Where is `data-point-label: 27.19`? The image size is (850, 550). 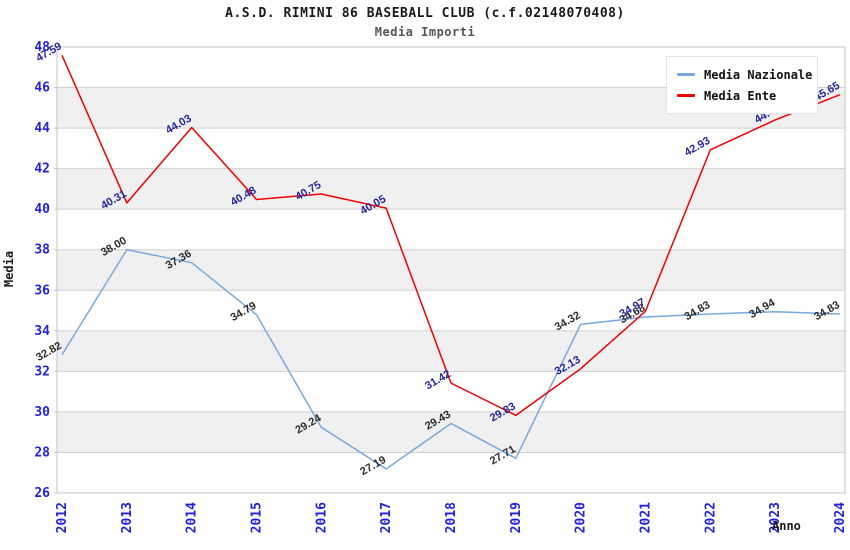 data-point-label: 27.19 is located at coordinates (373, 466).